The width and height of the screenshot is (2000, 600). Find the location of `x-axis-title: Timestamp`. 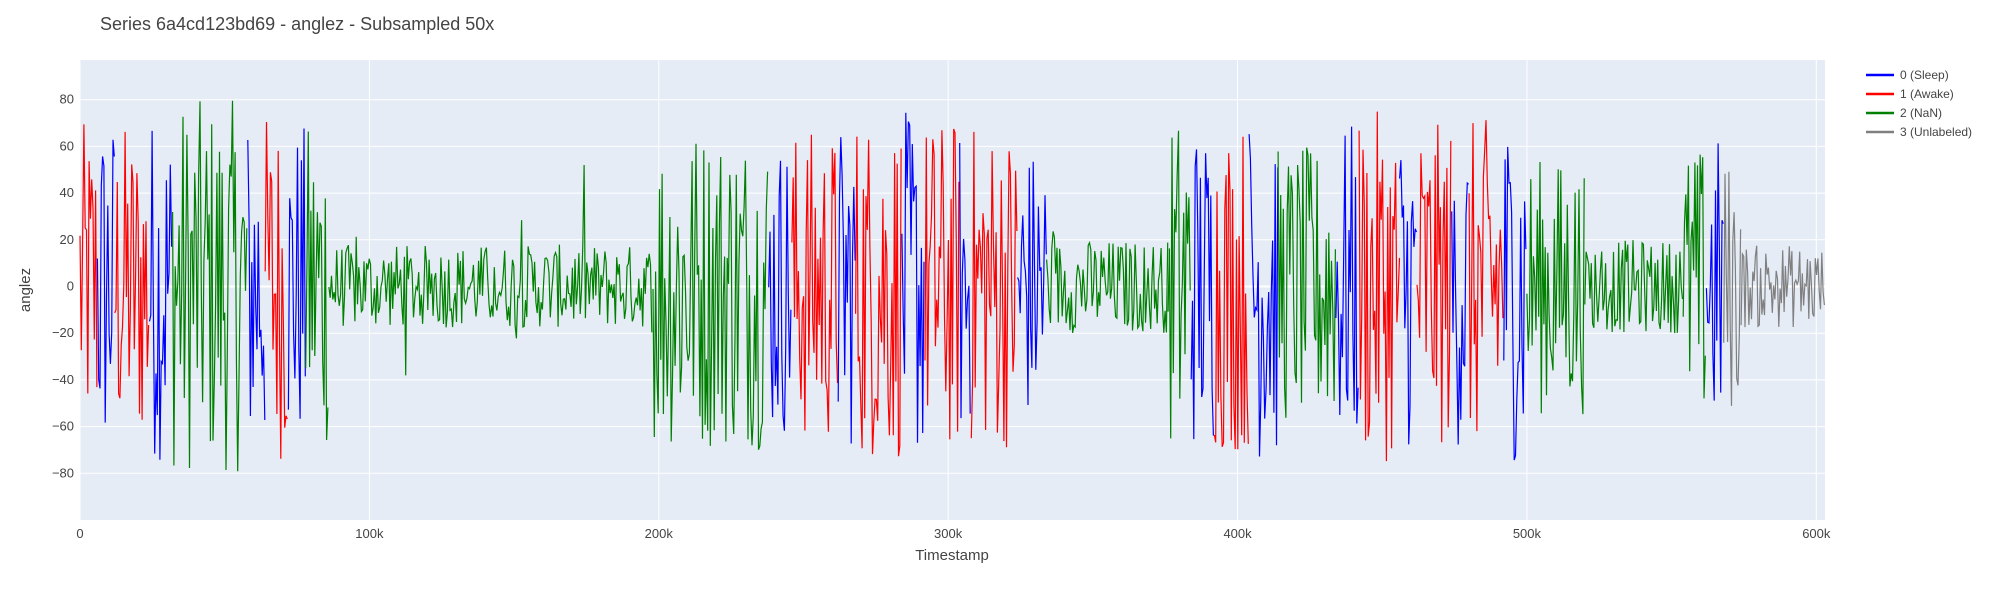

x-axis-title: Timestamp is located at coordinates (952, 555).